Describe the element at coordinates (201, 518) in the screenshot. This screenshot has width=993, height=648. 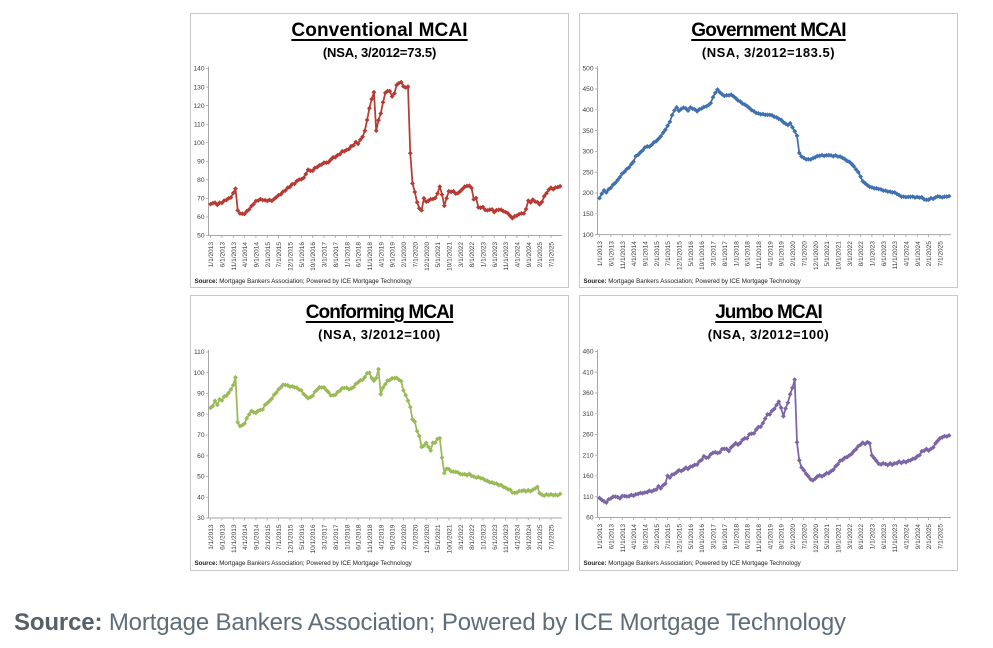
I see `svg-text: 30` at that location.